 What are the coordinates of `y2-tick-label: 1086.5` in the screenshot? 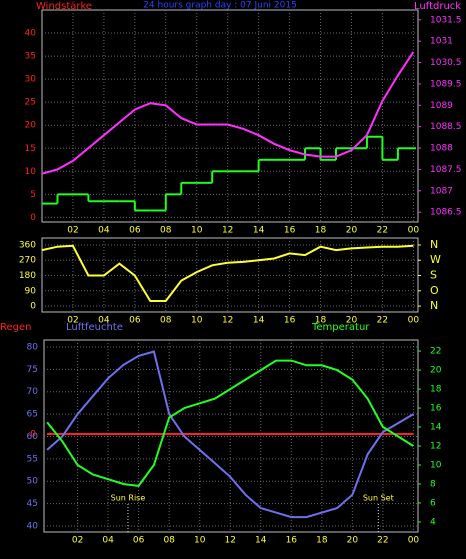 It's located at (446, 213).